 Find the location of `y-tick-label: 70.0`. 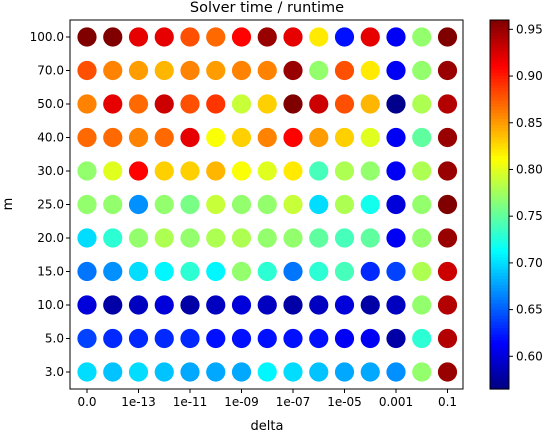

y-tick-label: 70.0 is located at coordinates (50, 71).